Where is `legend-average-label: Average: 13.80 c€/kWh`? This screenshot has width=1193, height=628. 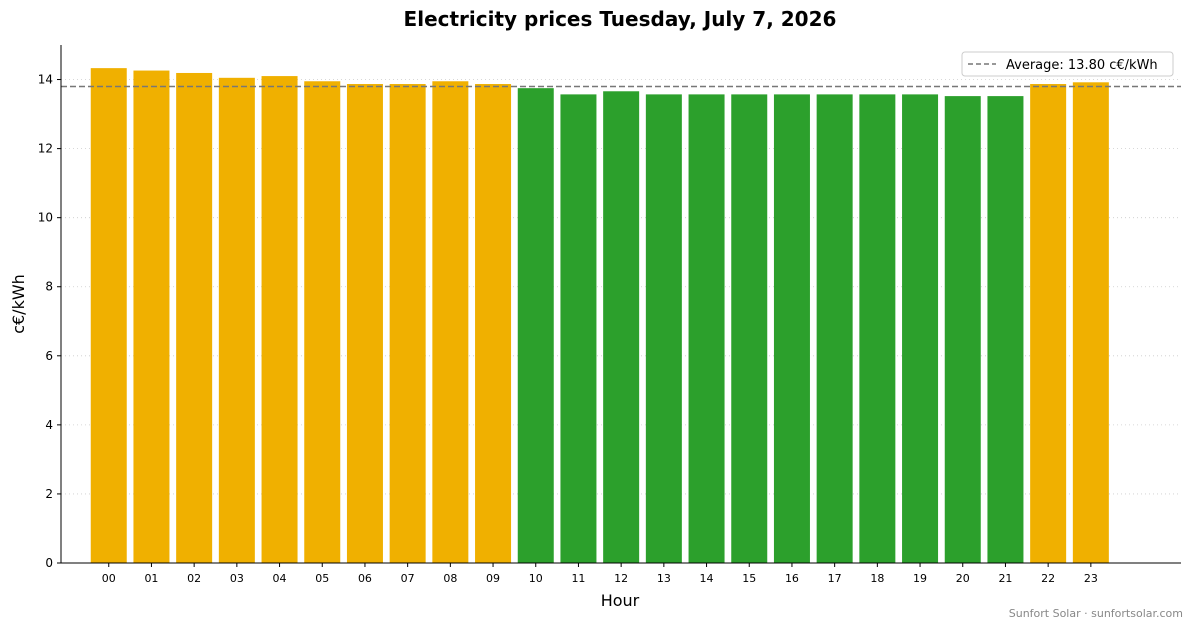 legend-average-label: Average: 13.80 c€/kWh is located at coordinates (1082, 65).